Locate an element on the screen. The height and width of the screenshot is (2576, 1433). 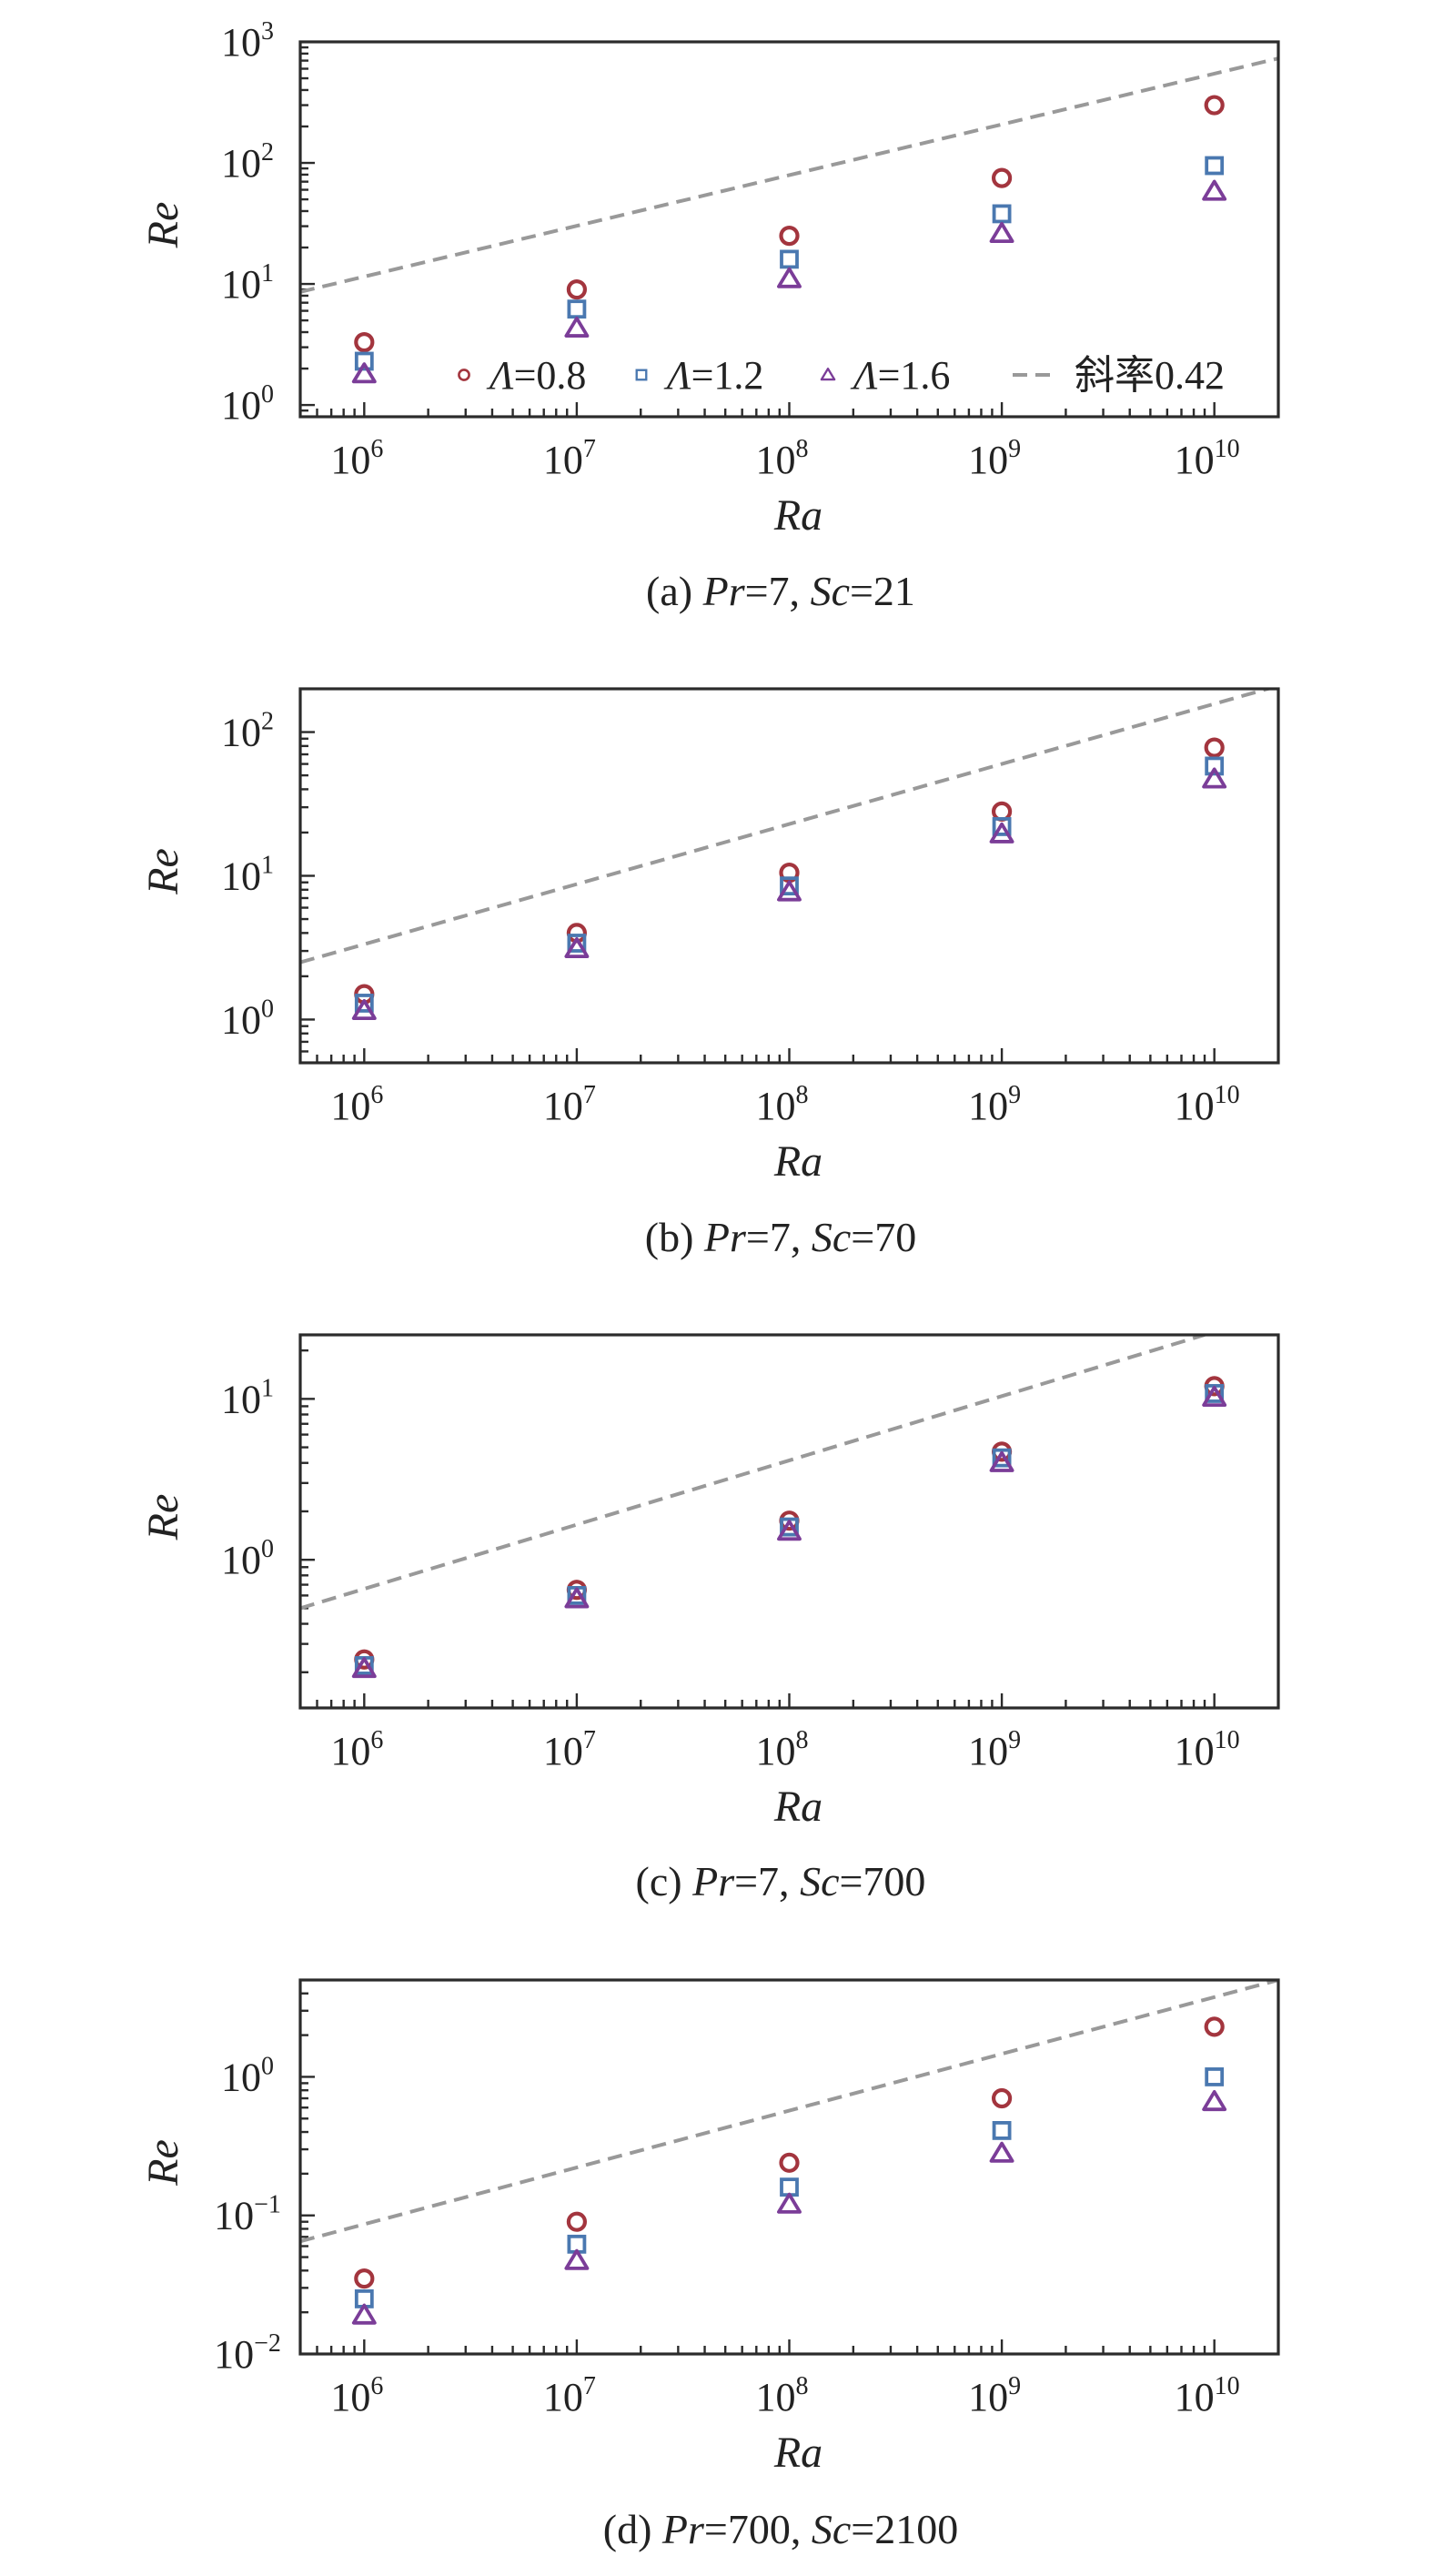
legend-label: Λ=0.8 is located at coordinates (536, 375).